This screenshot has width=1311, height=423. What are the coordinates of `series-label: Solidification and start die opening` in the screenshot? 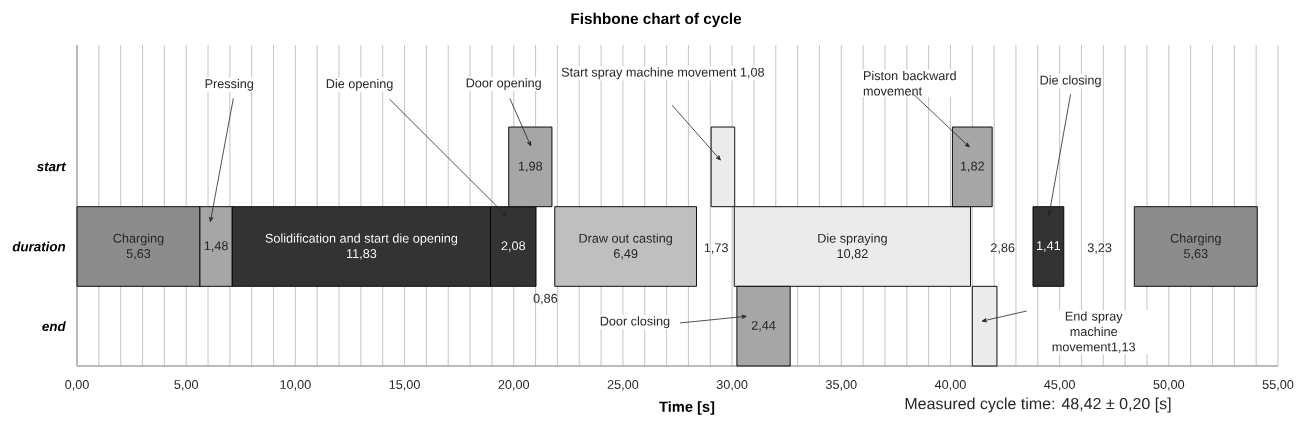 It's located at (361, 239).